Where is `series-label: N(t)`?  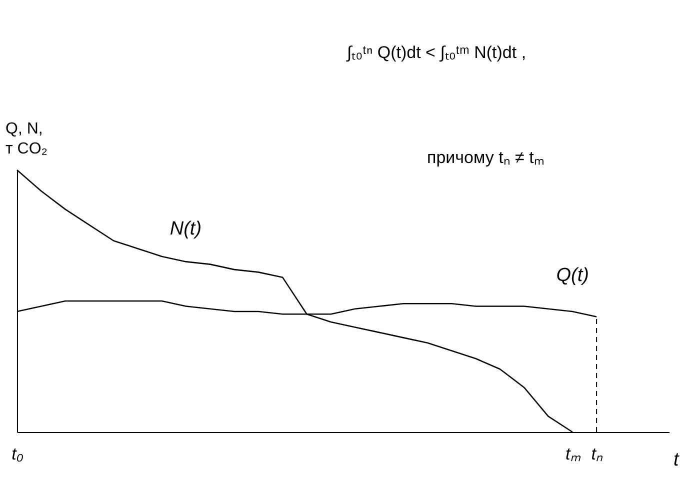 series-label: N(t) is located at coordinates (186, 229).